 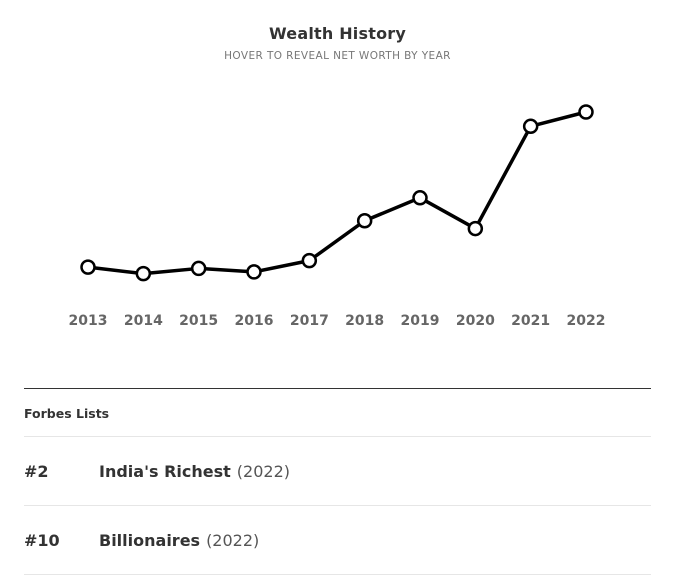 What do you see at coordinates (586, 321) in the screenshot?
I see `x-tick-label: 2022` at bounding box center [586, 321].